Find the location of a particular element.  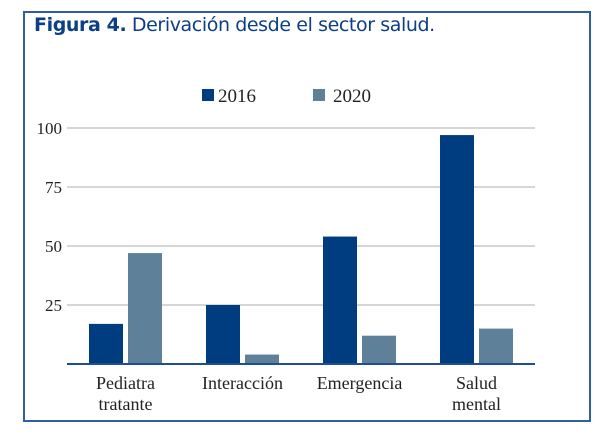

legend-label-2020: 2020 is located at coordinates (352, 96).